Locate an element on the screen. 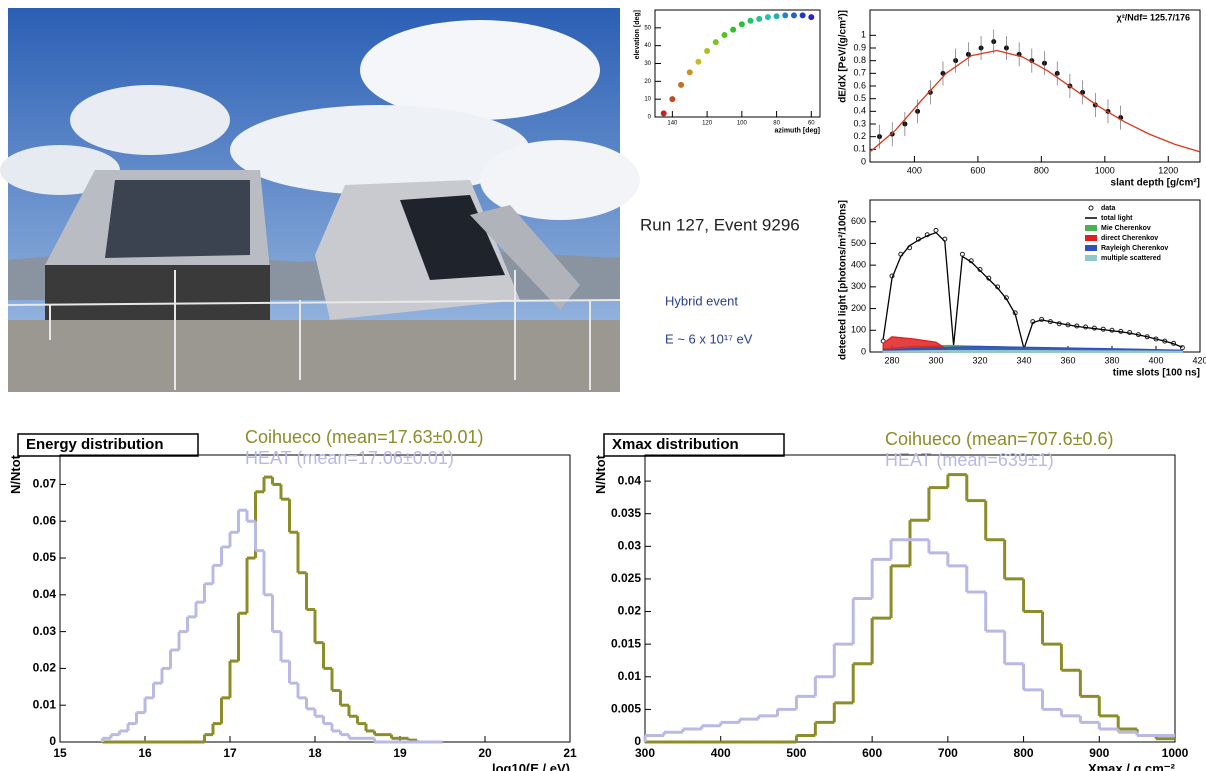 This screenshot has width=1206, height=771. x-tick-label: 280 is located at coordinates (891, 360).